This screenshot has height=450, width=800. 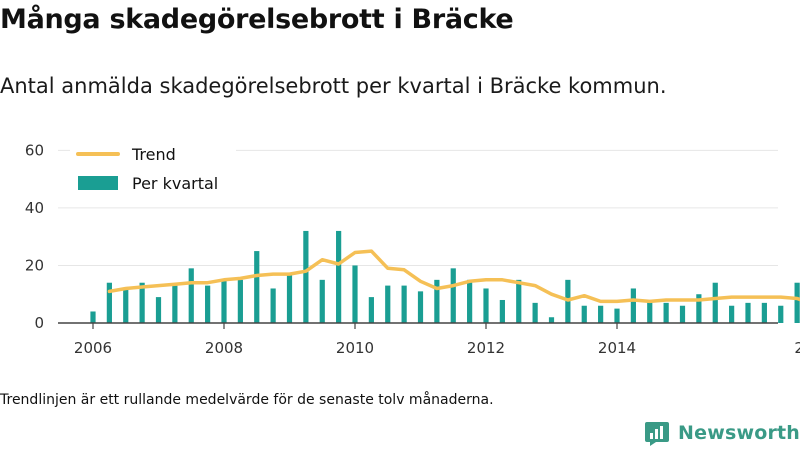 I want to click on x-tick-label: 2006, so click(x=93, y=348).